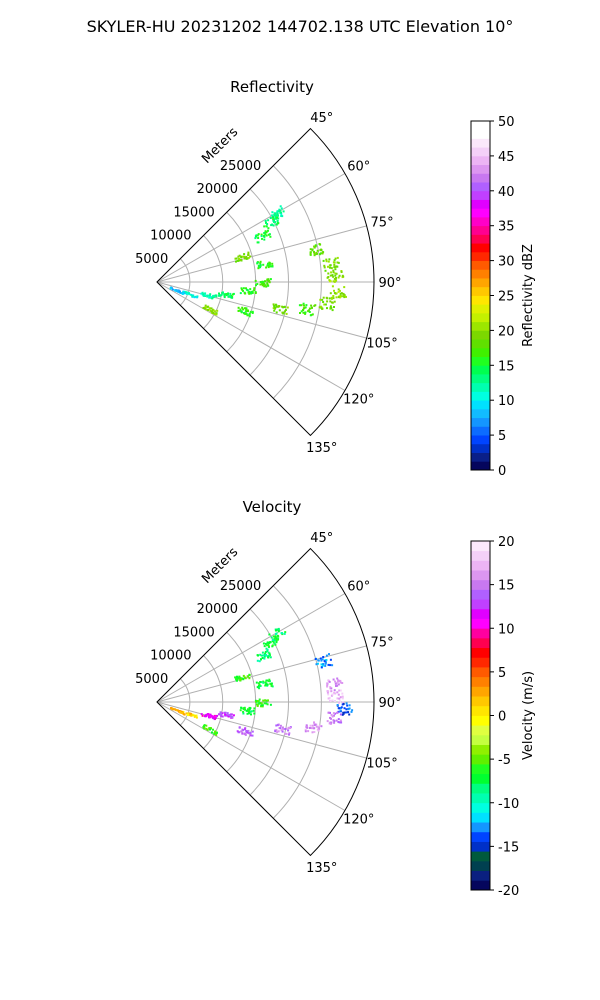  What do you see at coordinates (506, 192) in the screenshot?
I see `colorbar-tick-label: 40` at bounding box center [506, 192].